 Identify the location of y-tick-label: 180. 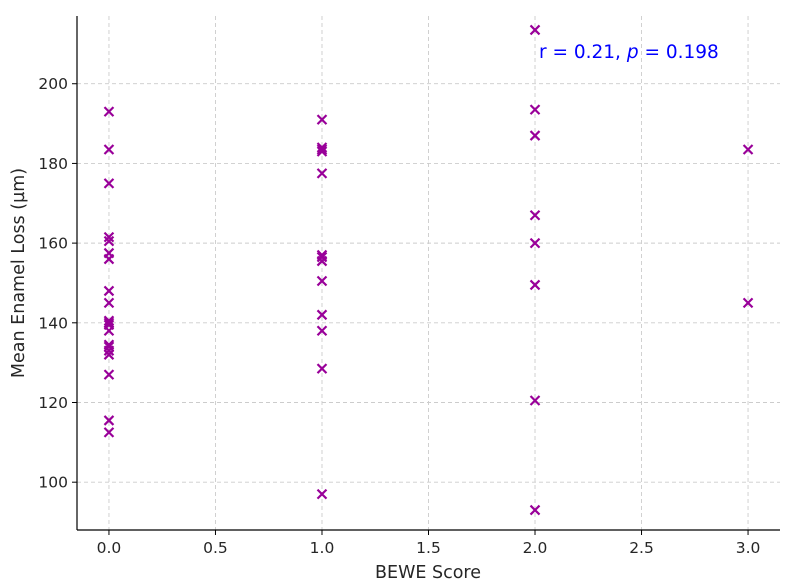
(53, 164).